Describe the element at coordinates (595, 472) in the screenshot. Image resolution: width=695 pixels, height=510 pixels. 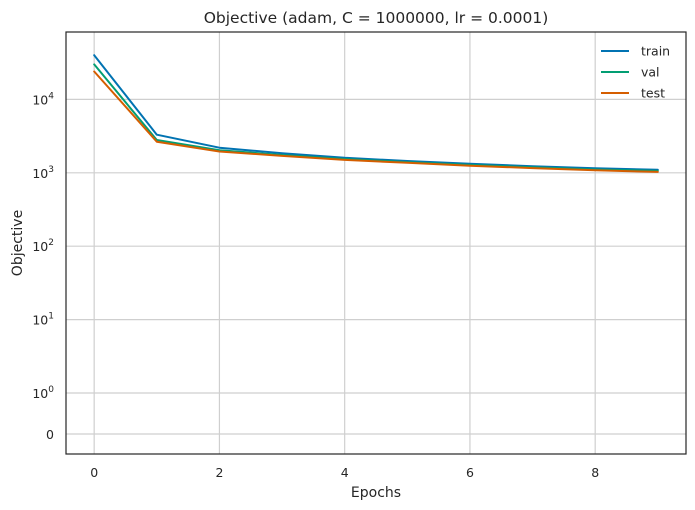
I see `x-tick-label: 8` at that location.